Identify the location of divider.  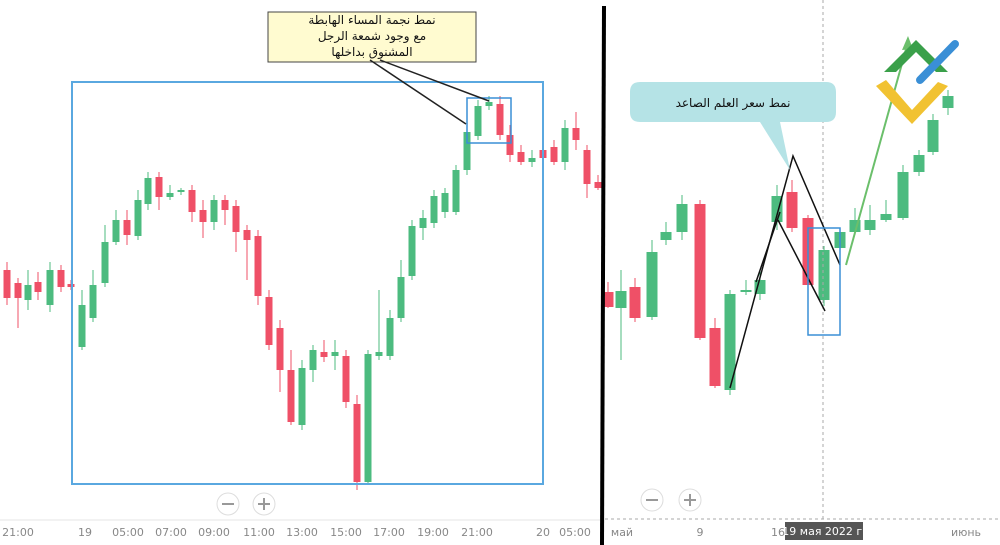
(603, 275).